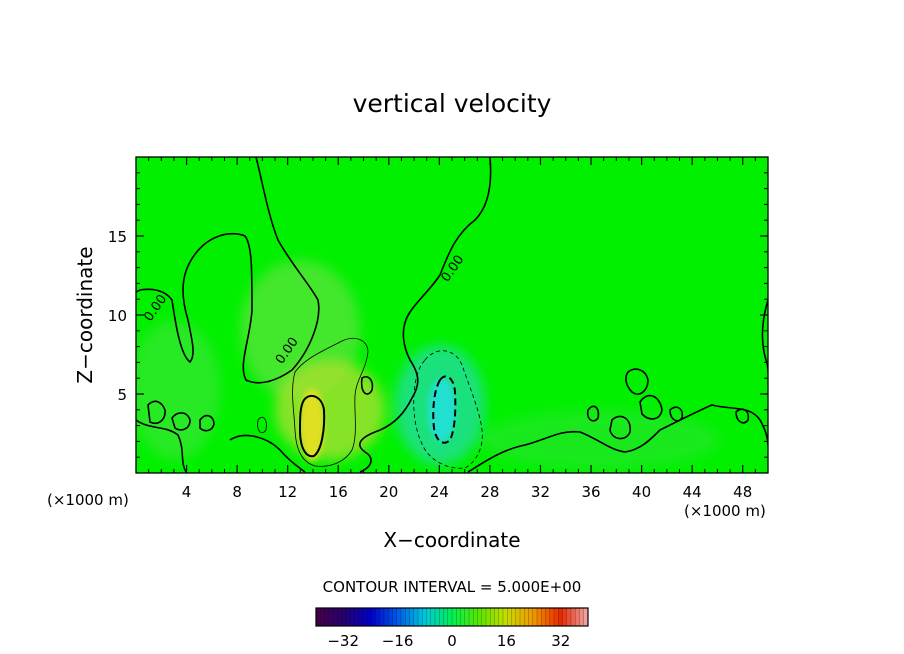  What do you see at coordinates (287, 492) in the screenshot?
I see `x-tick-label: 12` at bounding box center [287, 492].